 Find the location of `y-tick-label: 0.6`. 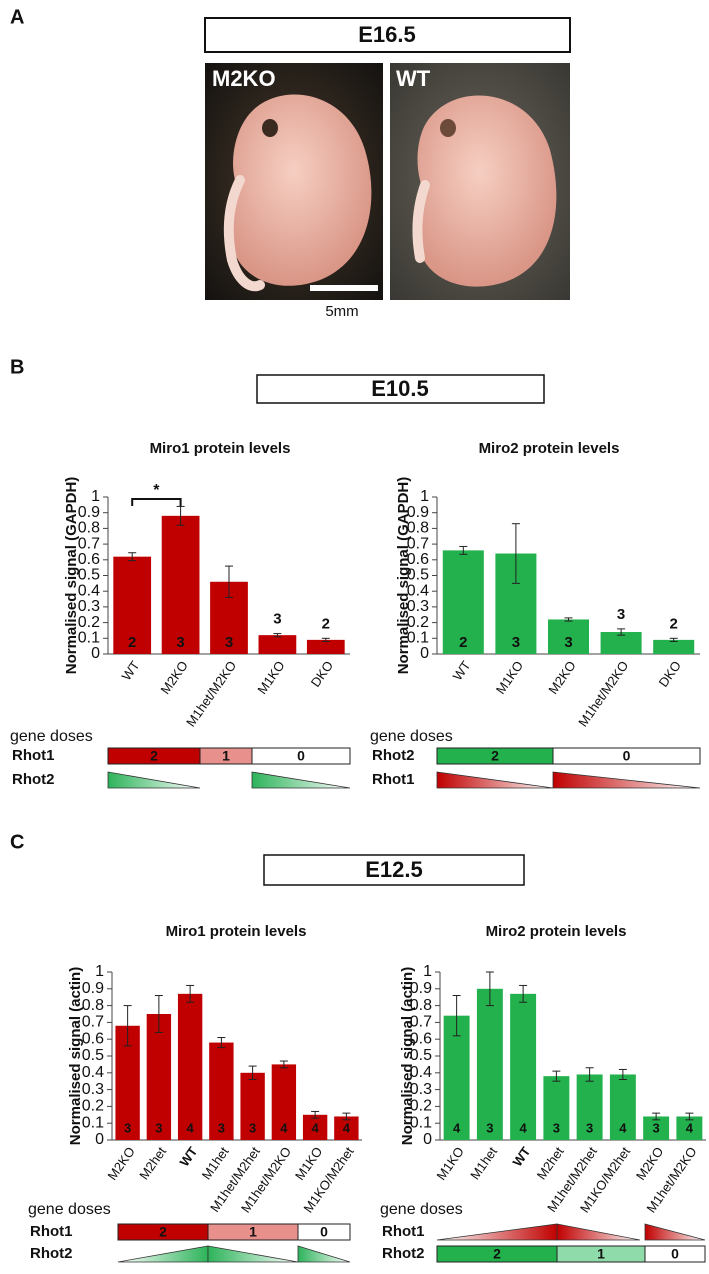

y-tick-label: 0.6 is located at coordinates (421, 1038).